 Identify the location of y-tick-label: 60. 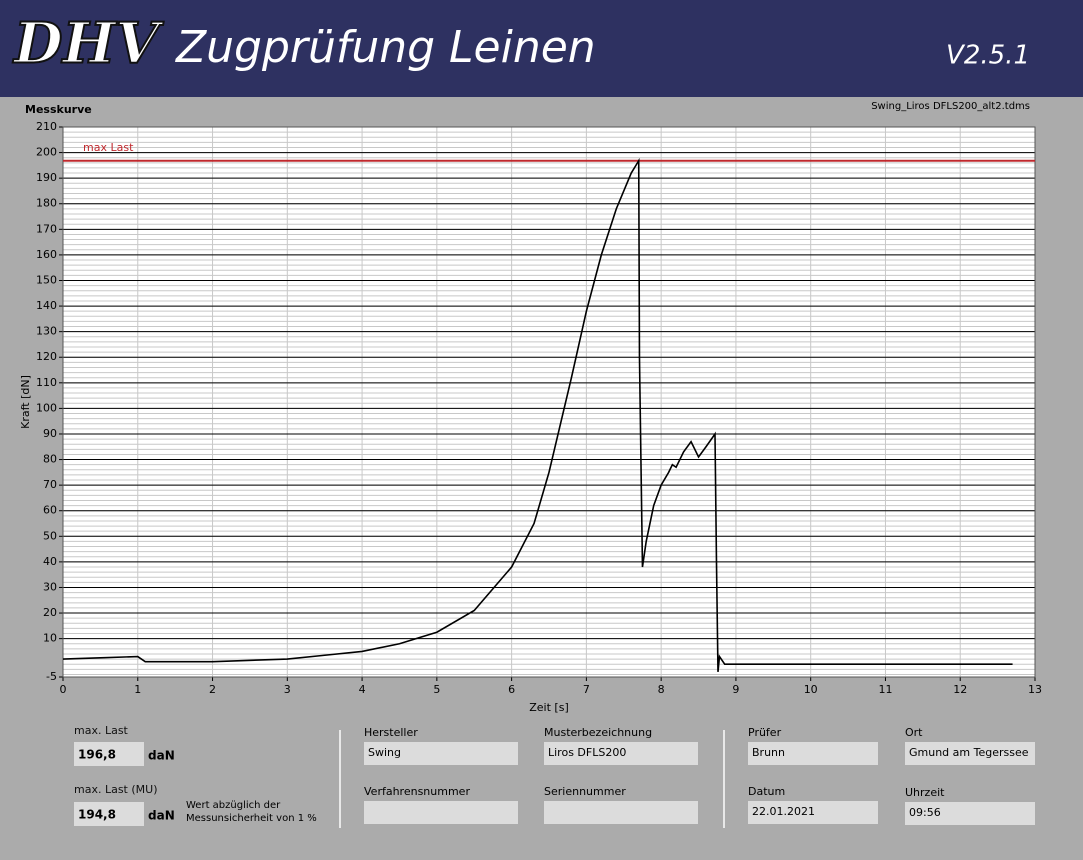
(50, 510).